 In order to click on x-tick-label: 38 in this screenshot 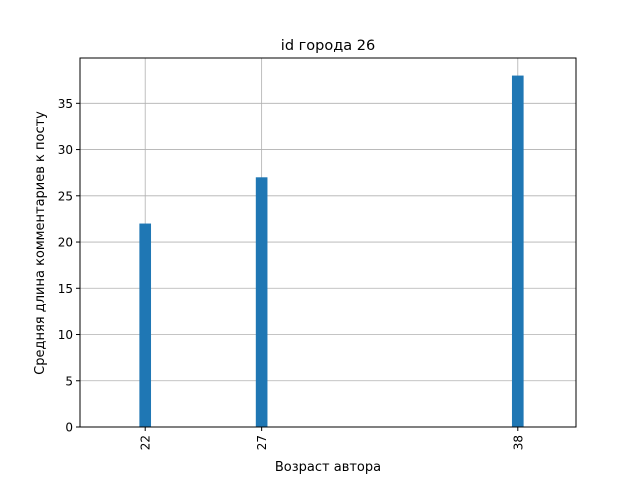, I will do `click(518, 442)`.